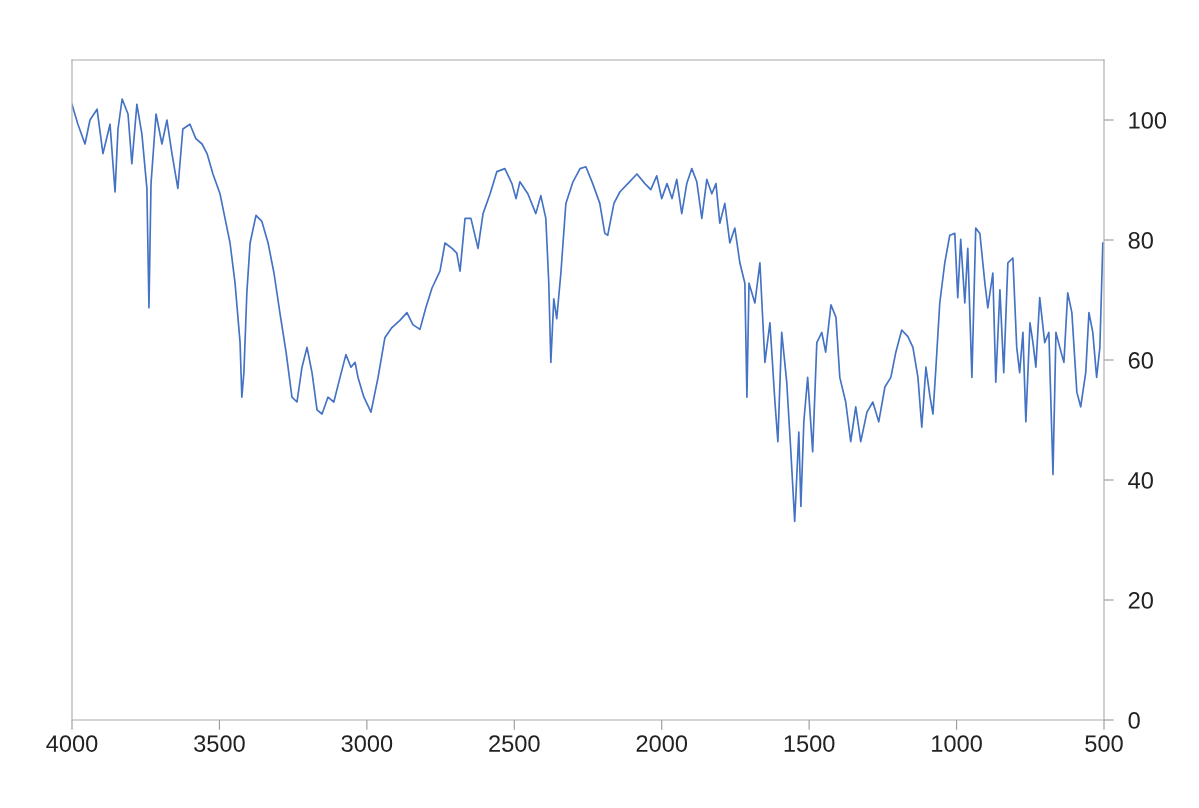 The image size is (1199, 808). What do you see at coordinates (1148, 120) in the screenshot?
I see `y-tick-label: 100` at bounding box center [1148, 120].